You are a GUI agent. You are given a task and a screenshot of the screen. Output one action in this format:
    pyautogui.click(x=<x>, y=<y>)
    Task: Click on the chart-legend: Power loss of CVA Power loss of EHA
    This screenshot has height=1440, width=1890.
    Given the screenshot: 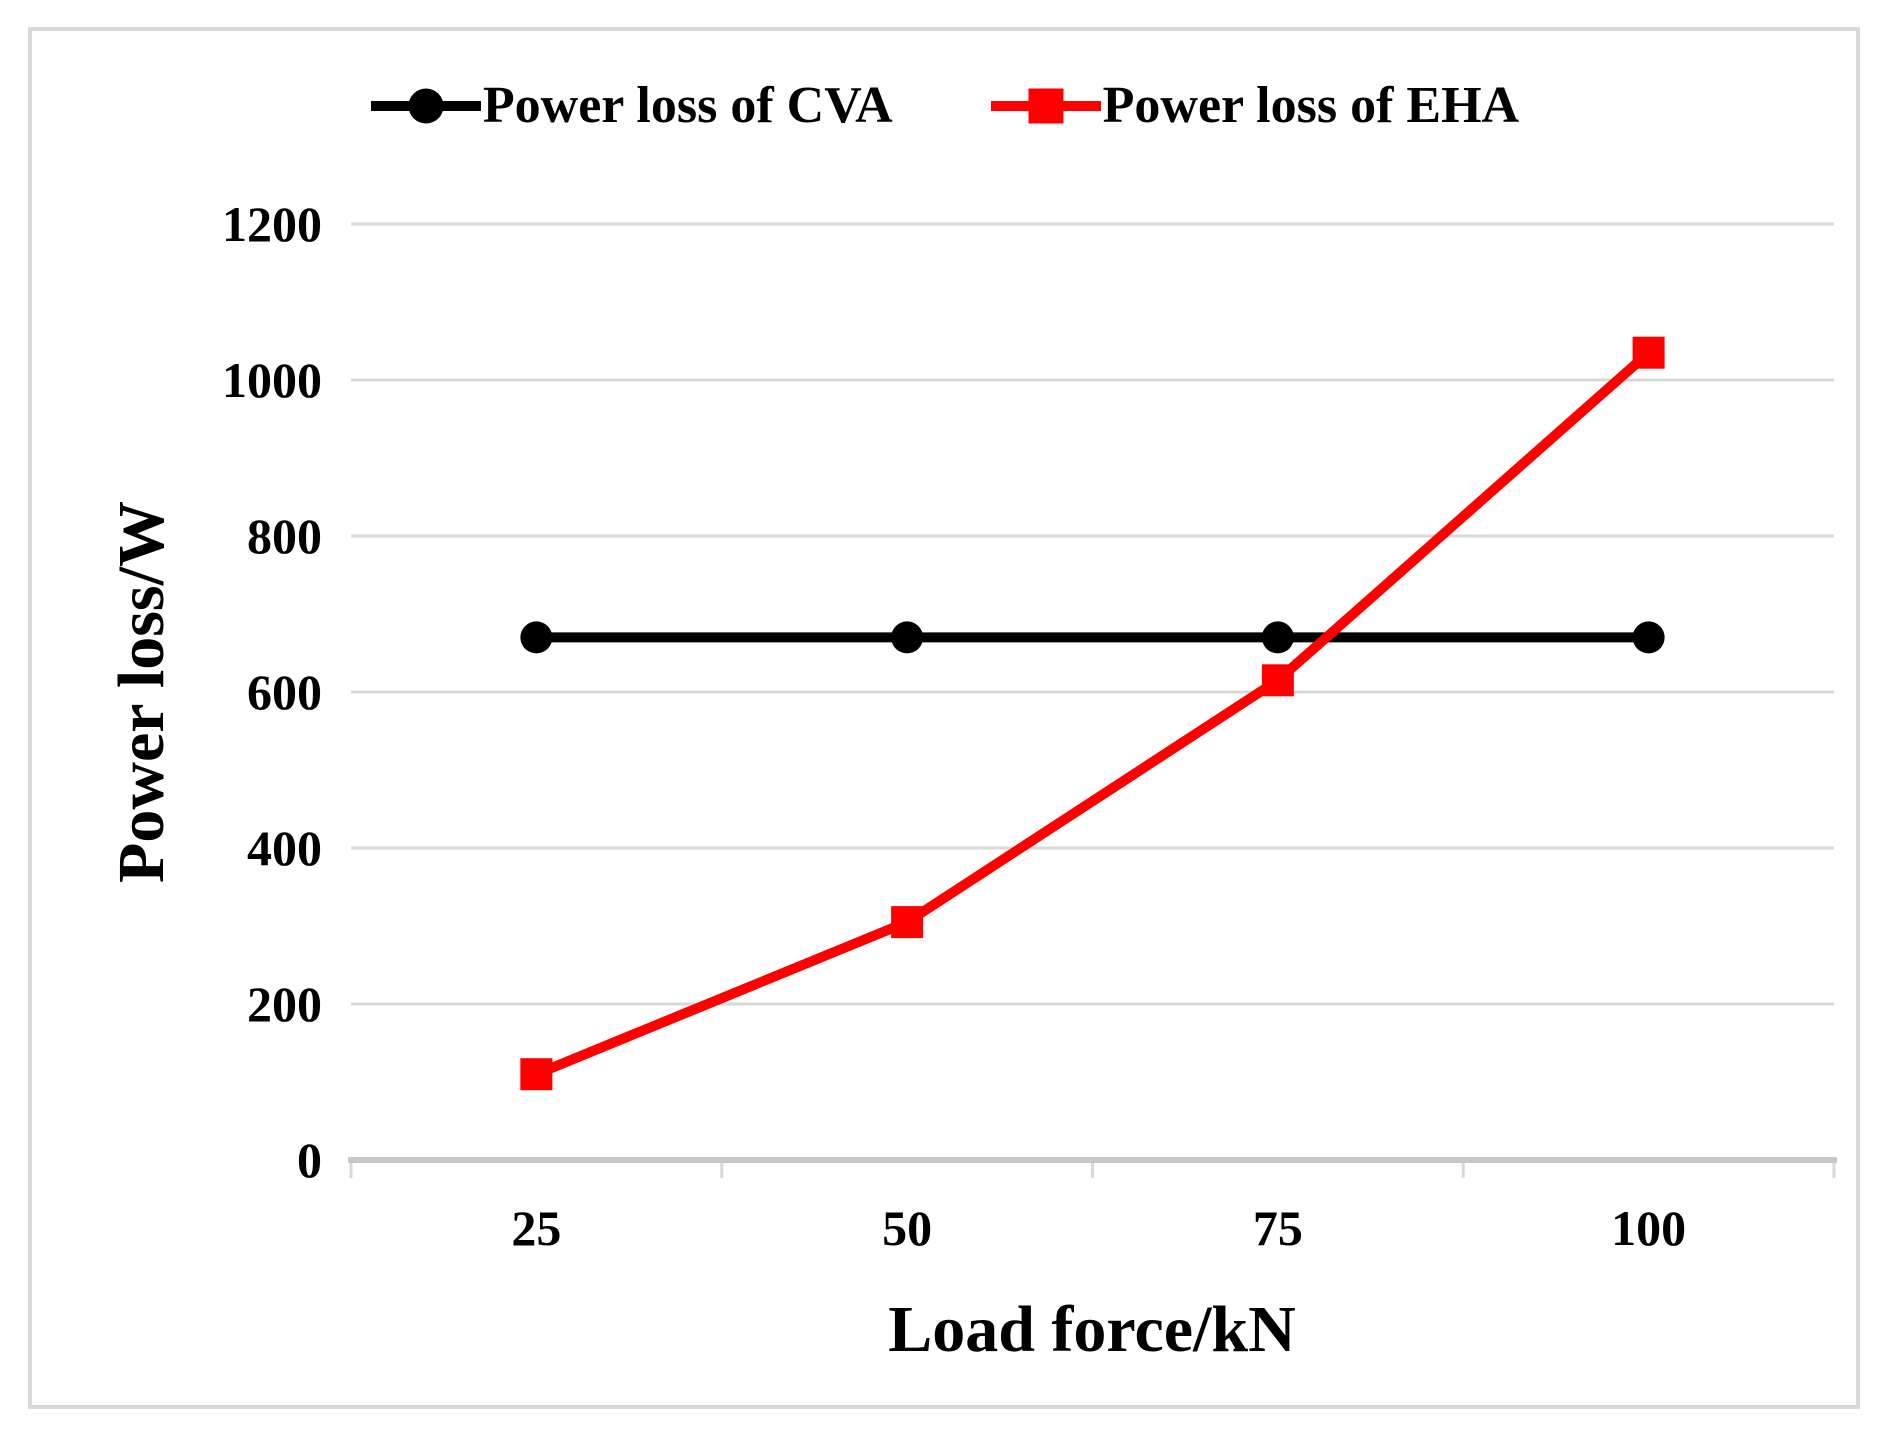 What is the action you would take?
    pyautogui.click(x=945, y=106)
    